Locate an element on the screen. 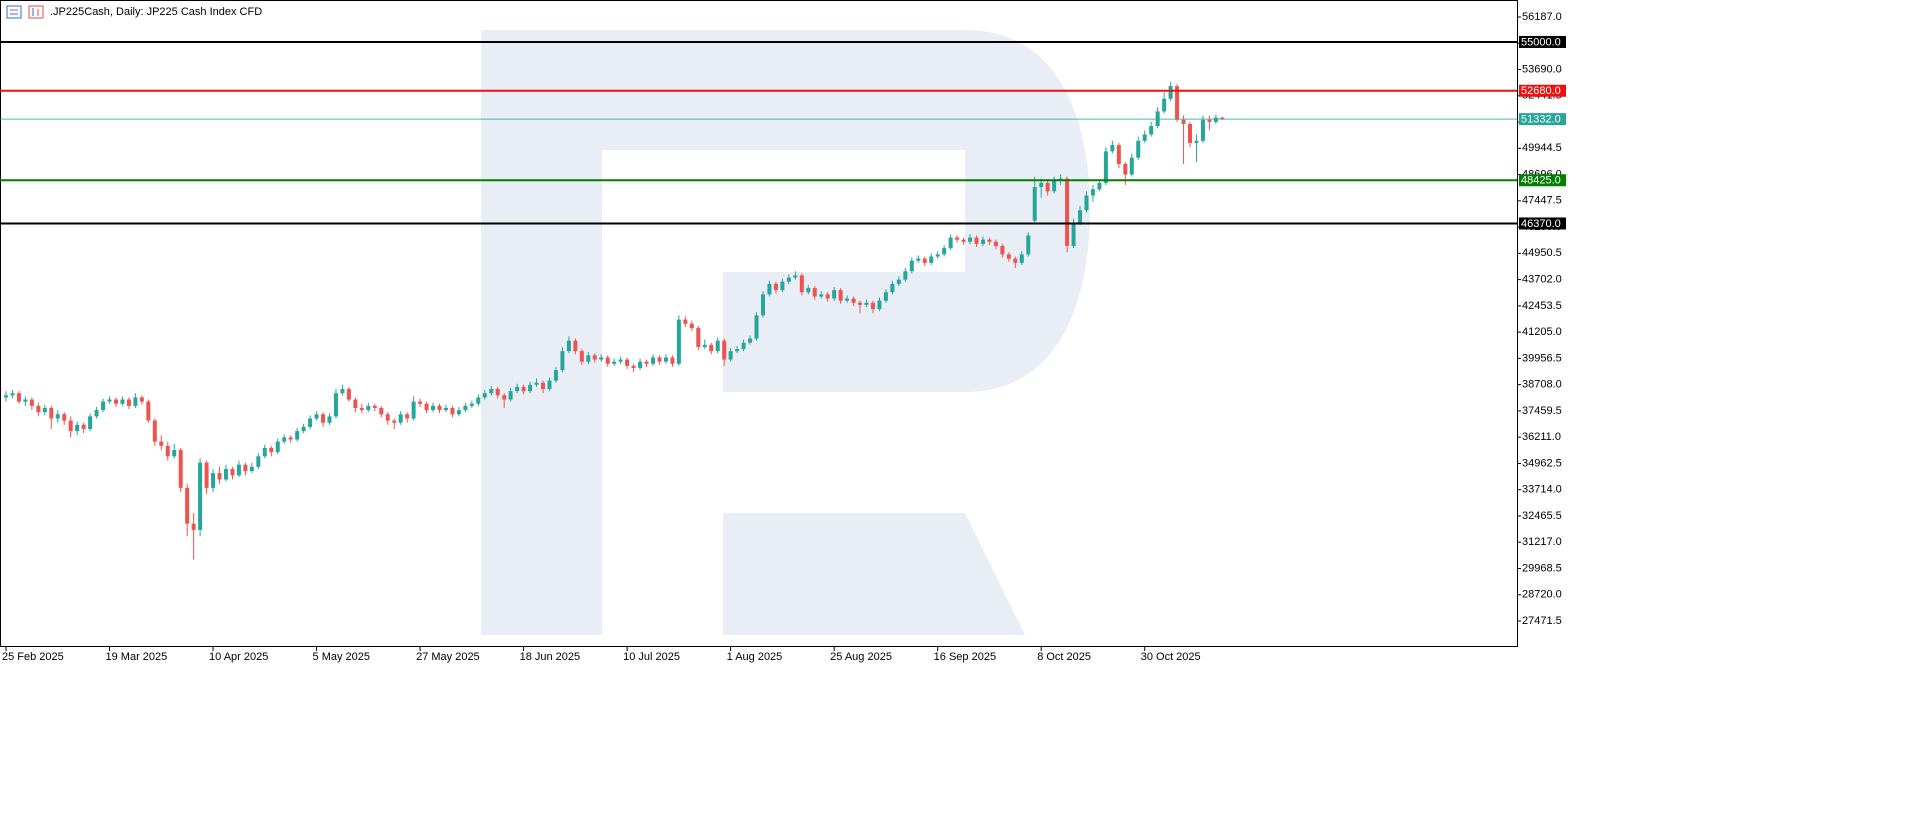 Image resolution: width=1911 pixels, height=817 pixels. y-tick-label: 34962.5 is located at coordinates (1542, 463).